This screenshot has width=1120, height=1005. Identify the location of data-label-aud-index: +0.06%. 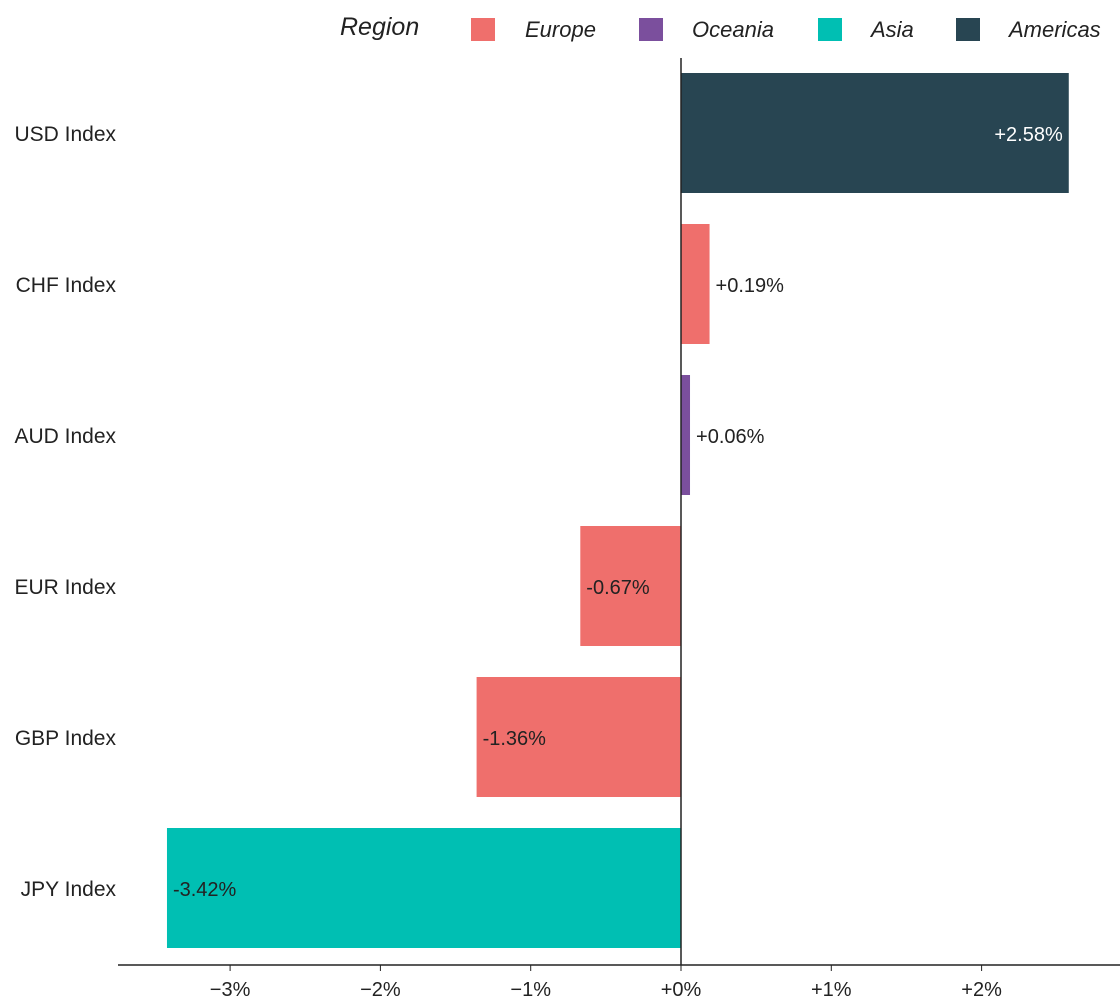
(730, 437).